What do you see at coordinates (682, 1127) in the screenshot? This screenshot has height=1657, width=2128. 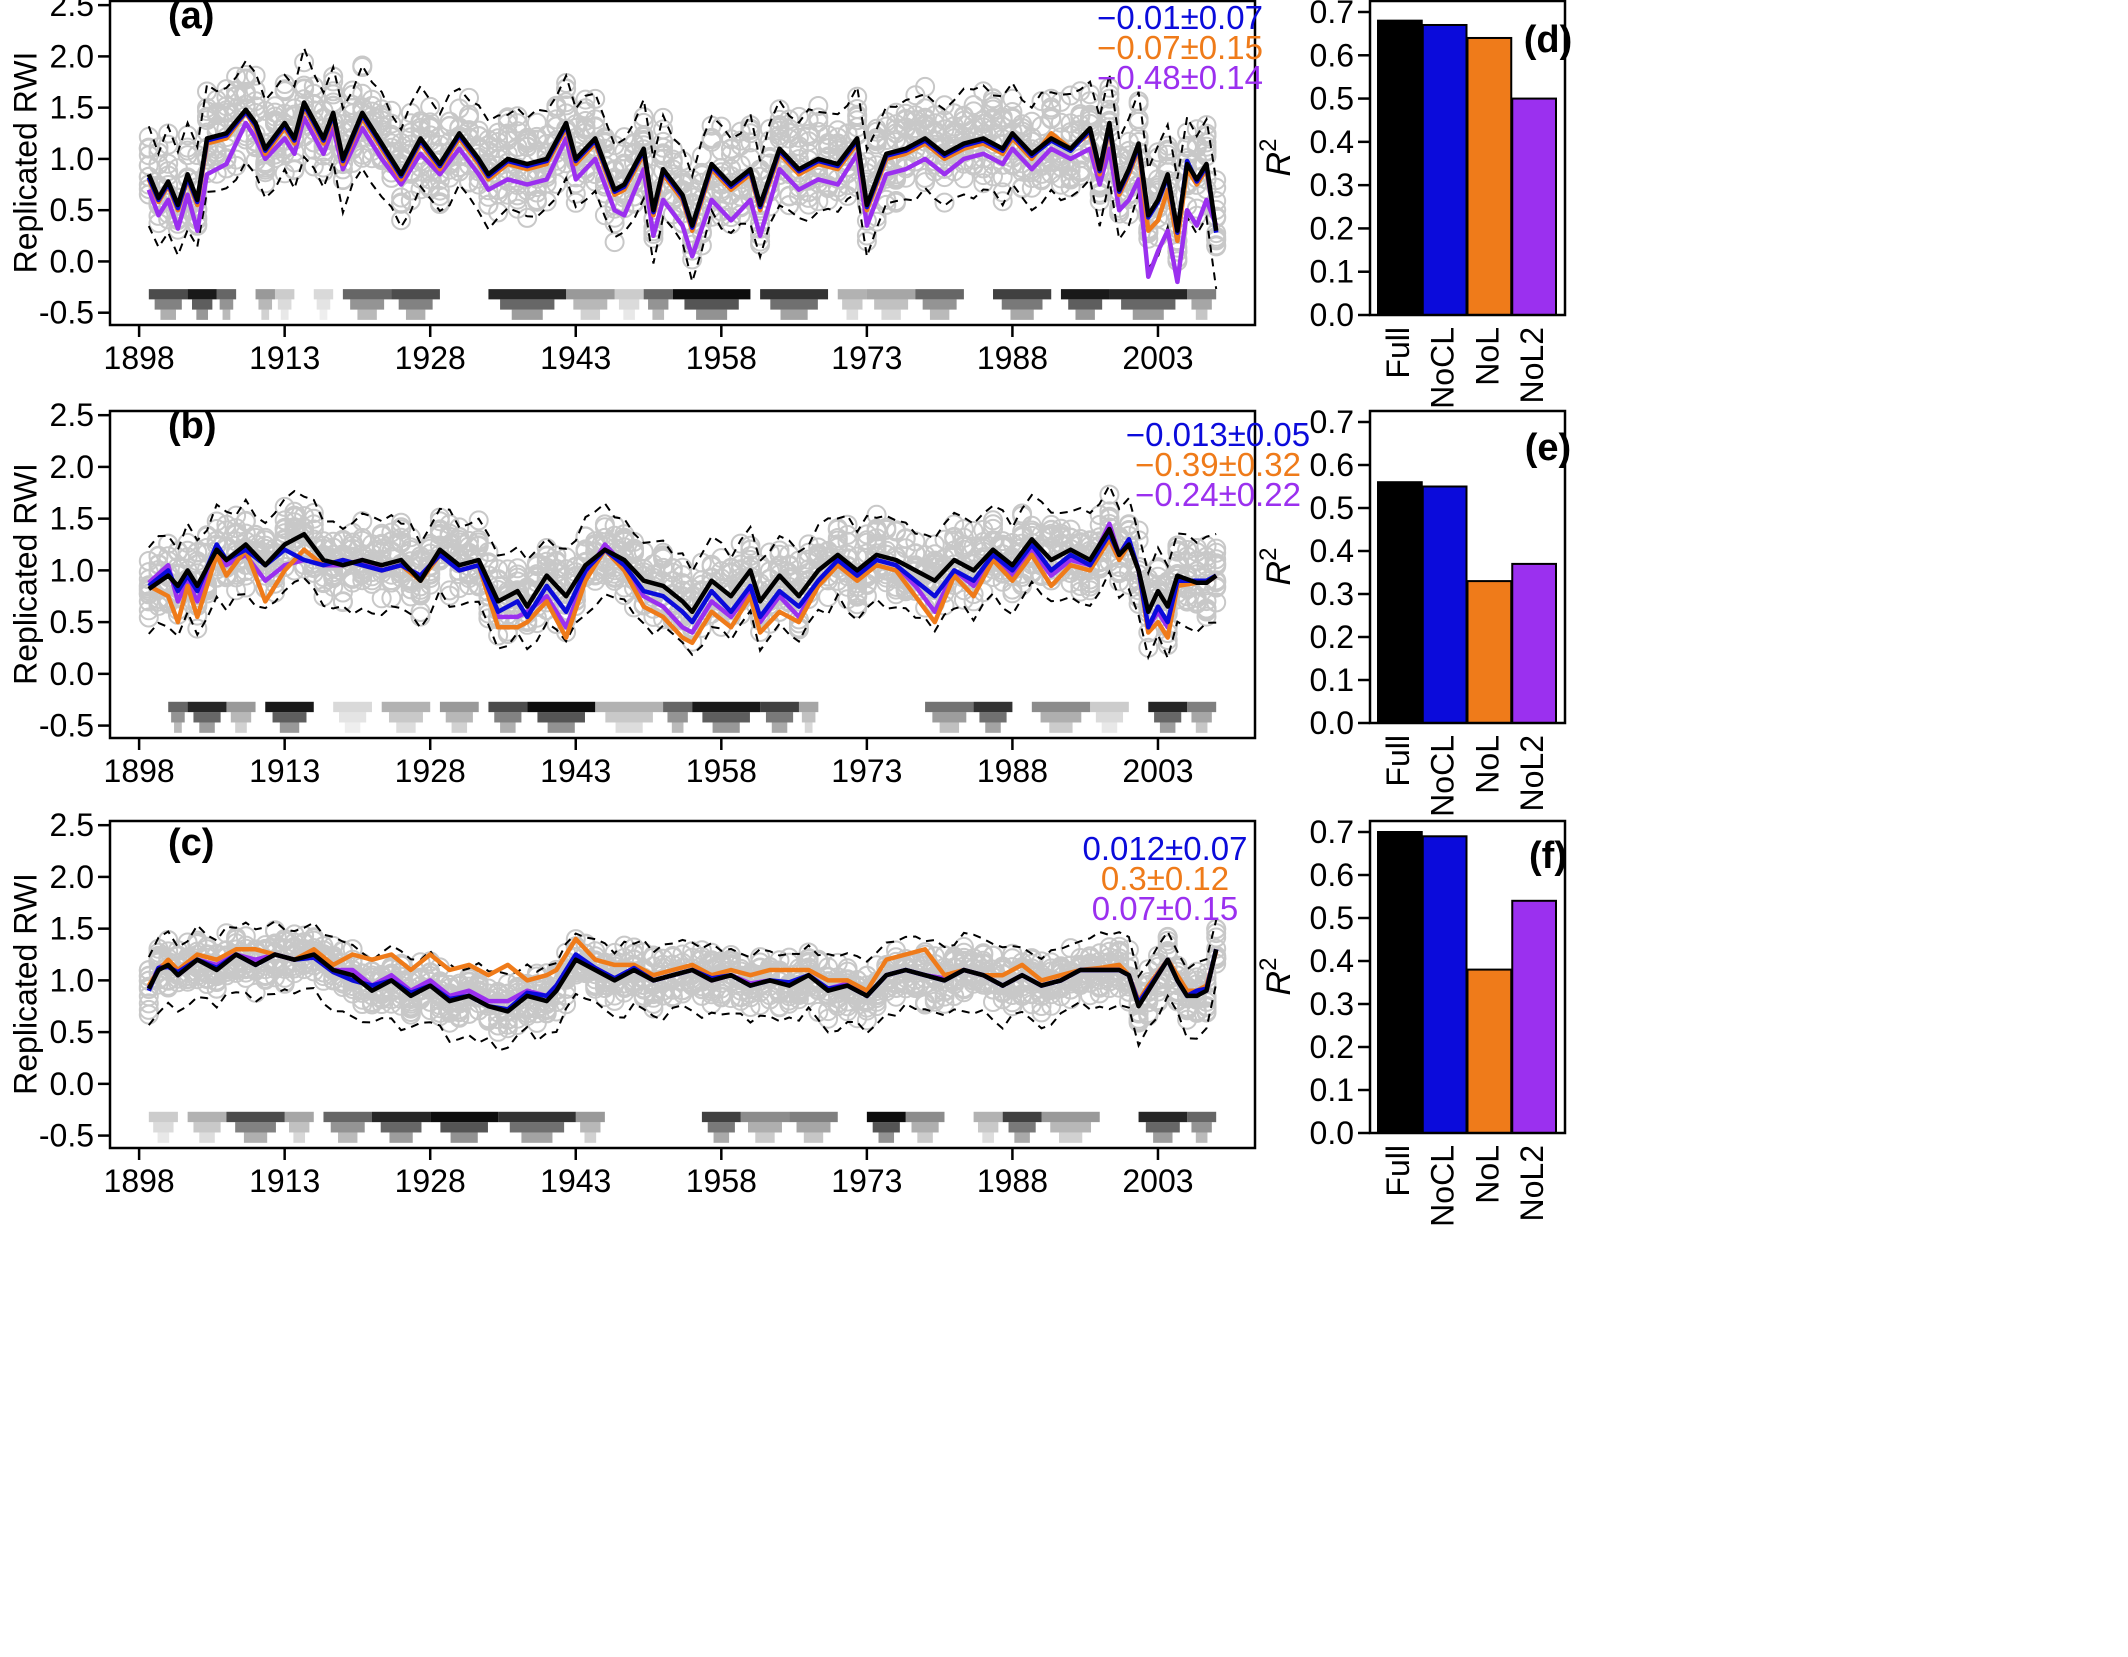 I see `significance-strip` at bounding box center [682, 1127].